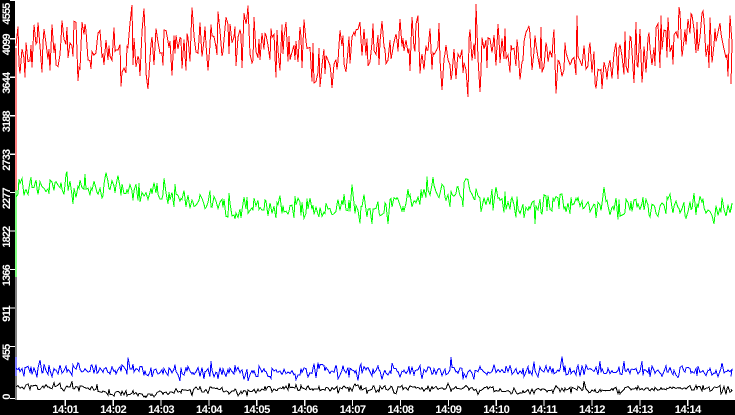 Image resolution: width=735 pixels, height=415 pixels. I want to click on svg-text: 14:01, so click(65, 409).